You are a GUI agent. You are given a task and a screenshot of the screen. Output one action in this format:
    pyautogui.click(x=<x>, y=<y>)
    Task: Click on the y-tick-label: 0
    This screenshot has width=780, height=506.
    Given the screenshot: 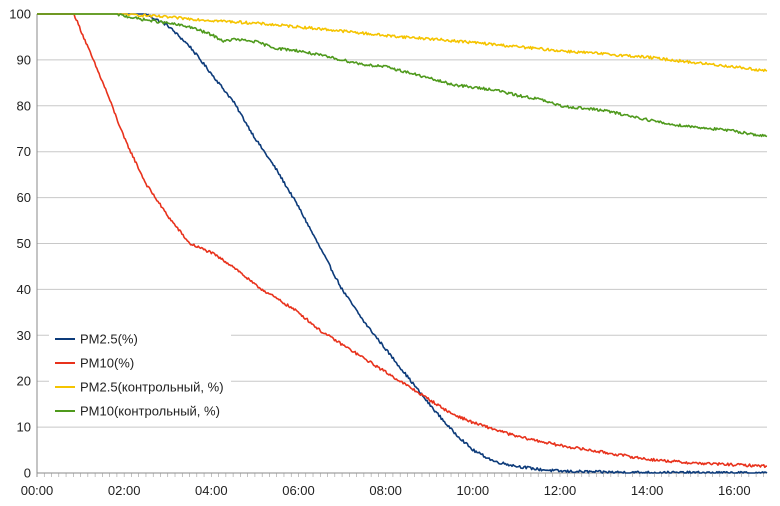 What is the action you would take?
    pyautogui.click(x=27, y=473)
    